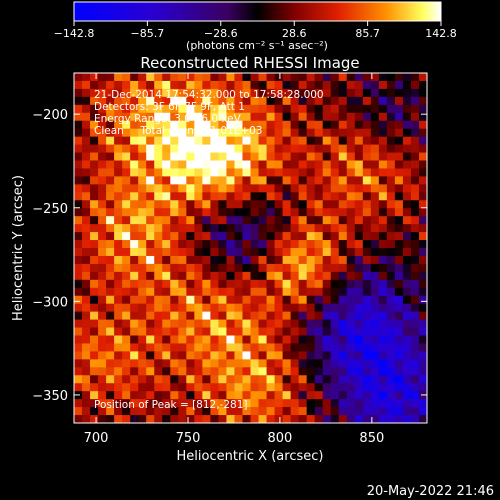 The image size is (500, 500). What do you see at coordinates (50, 302) in the screenshot?
I see `y-tick-label: −300` at bounding box center [50, 302].